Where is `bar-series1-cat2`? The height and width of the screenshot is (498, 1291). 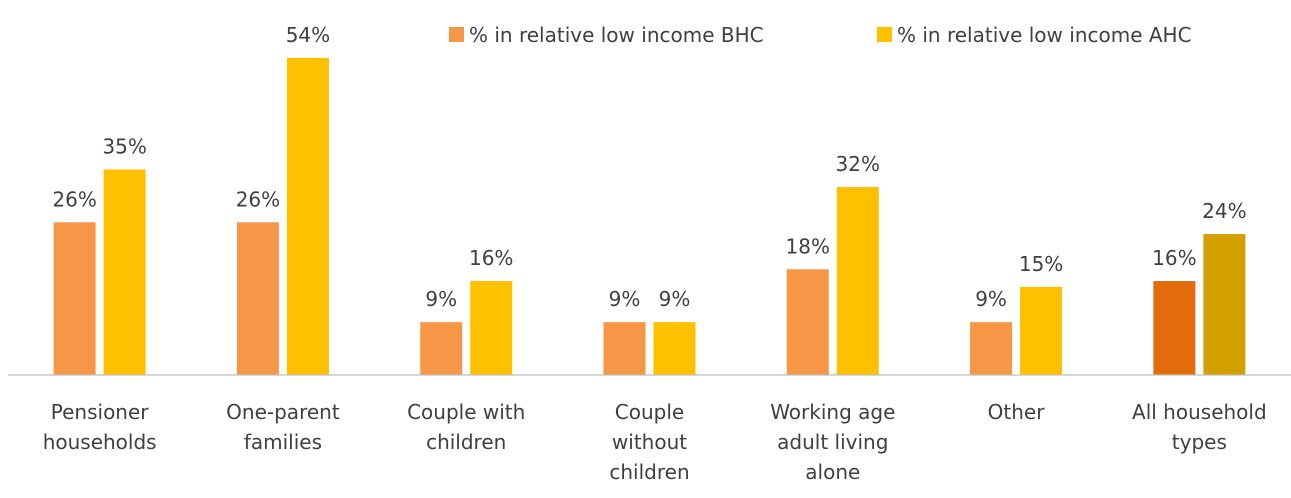
bar-series1-cat2 is located at coordinates (491, 328).